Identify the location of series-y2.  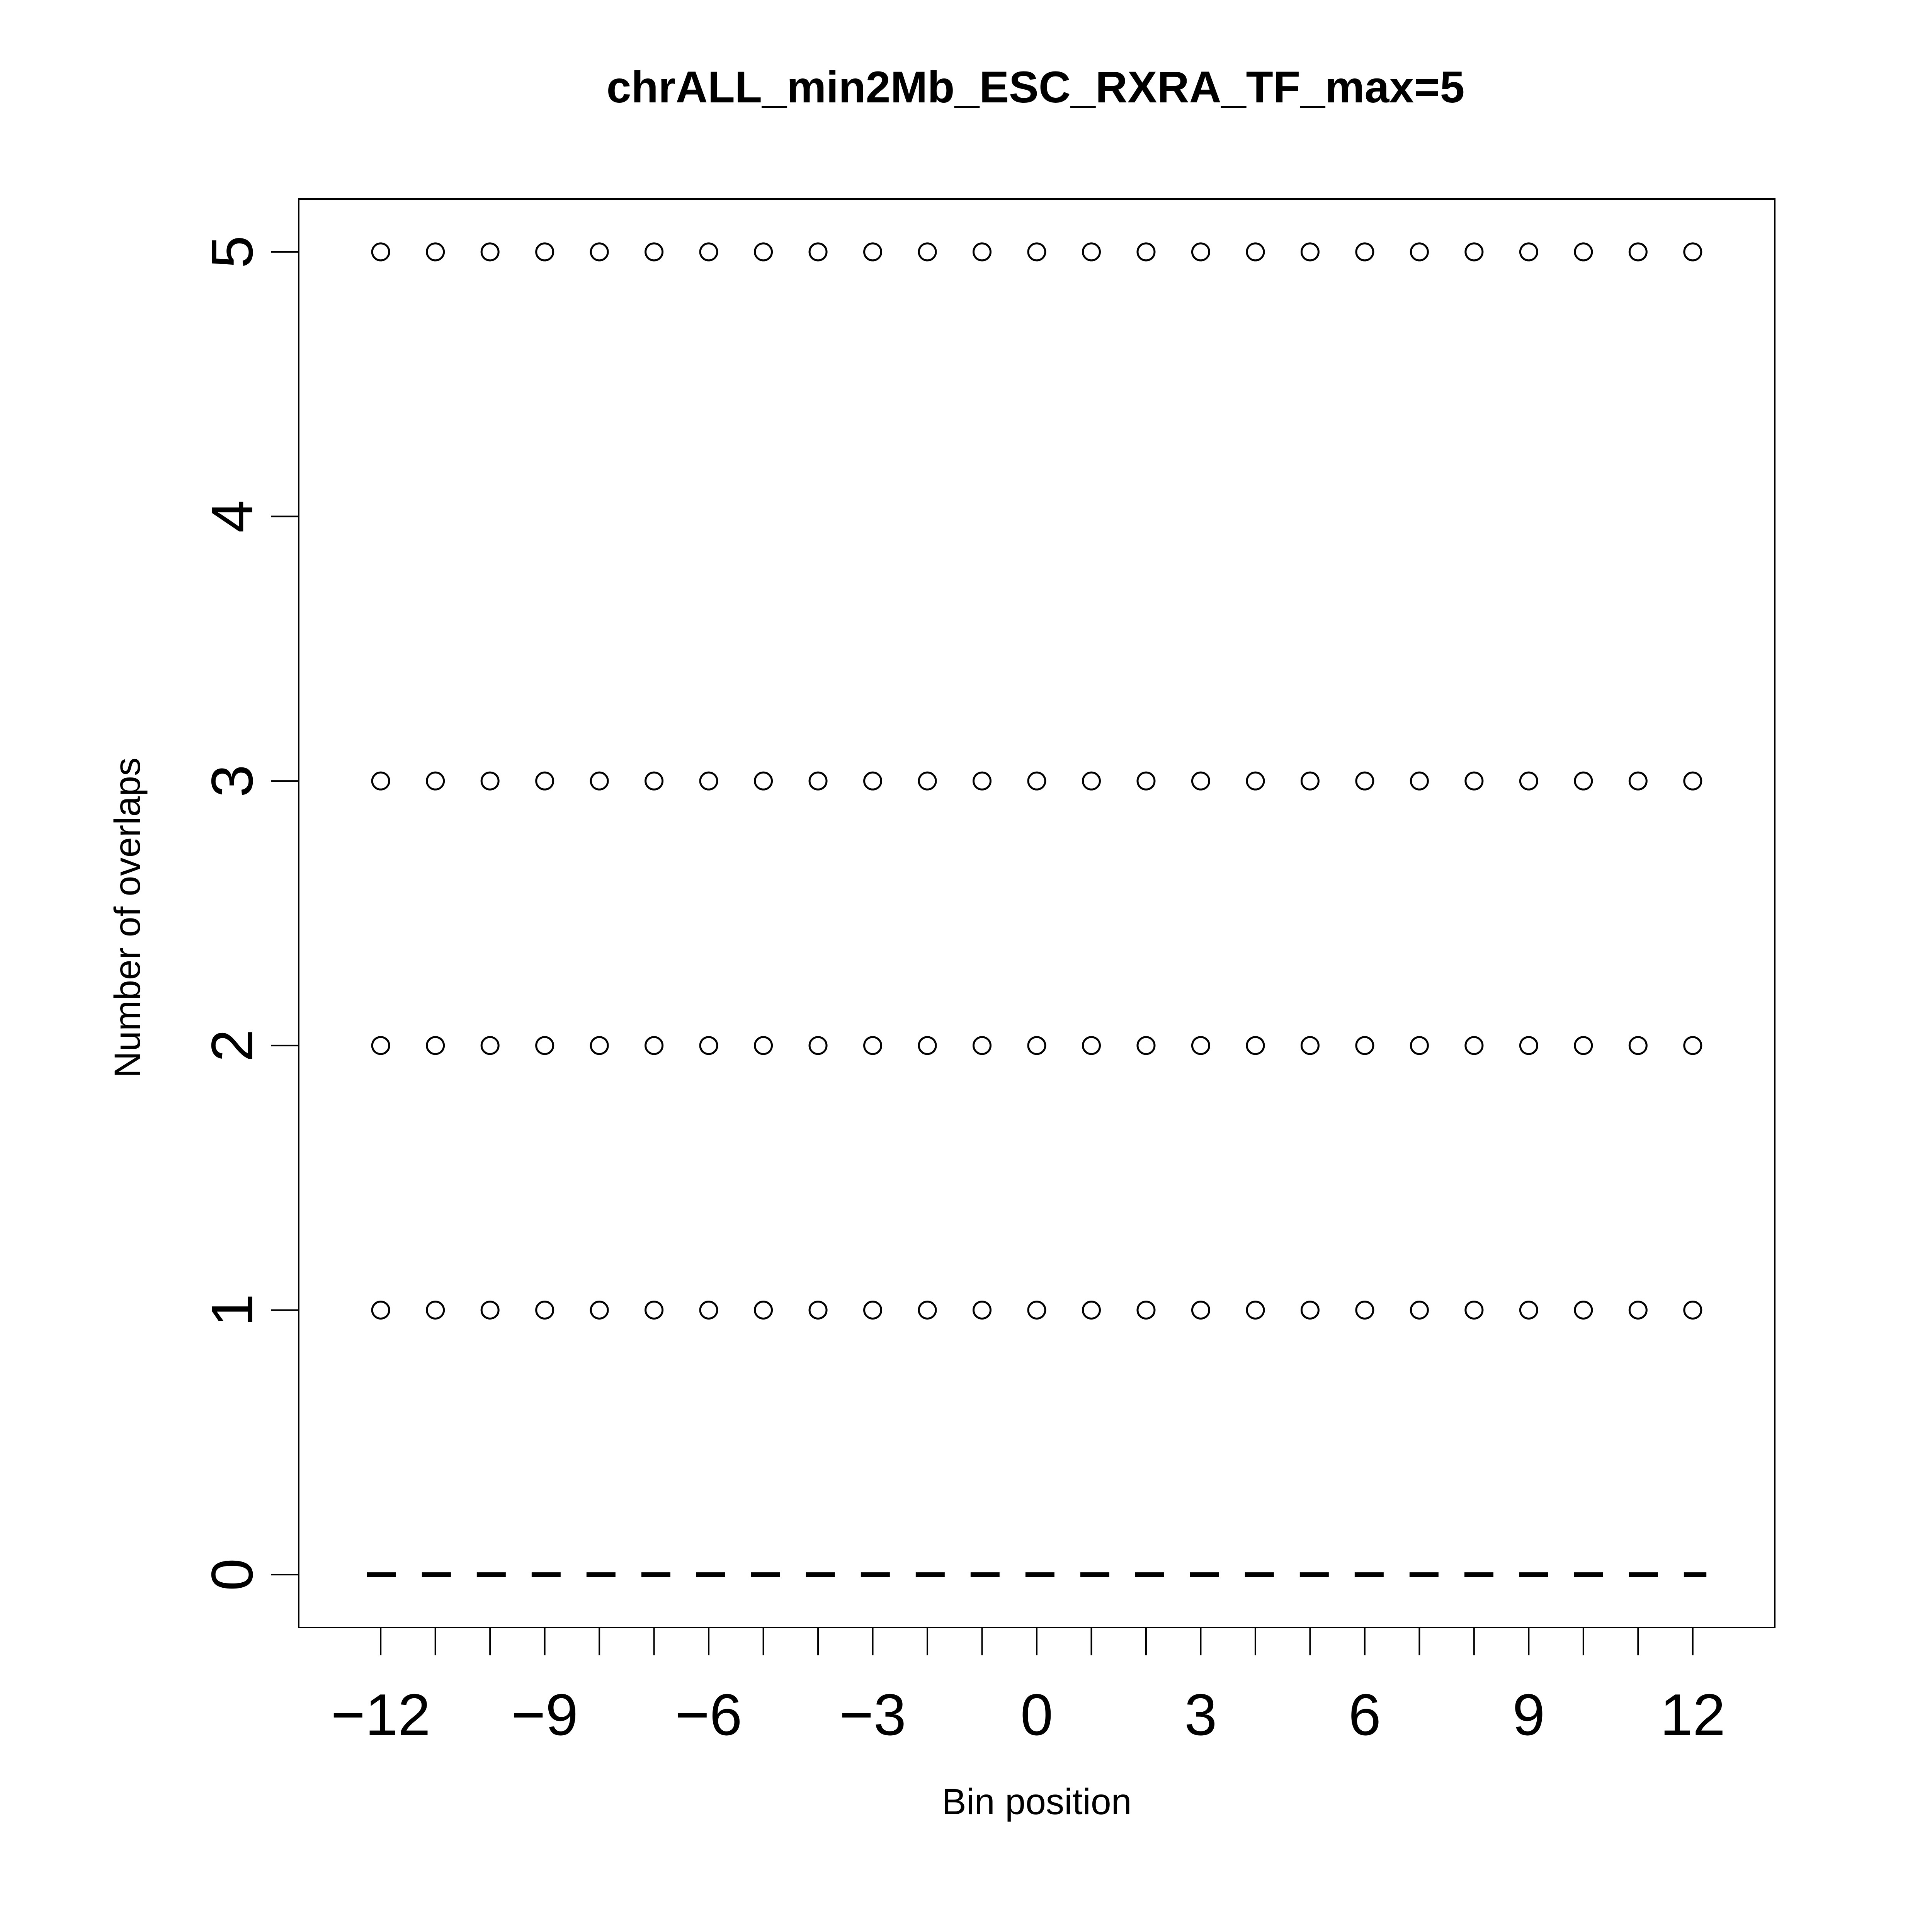
(1036, 1045).